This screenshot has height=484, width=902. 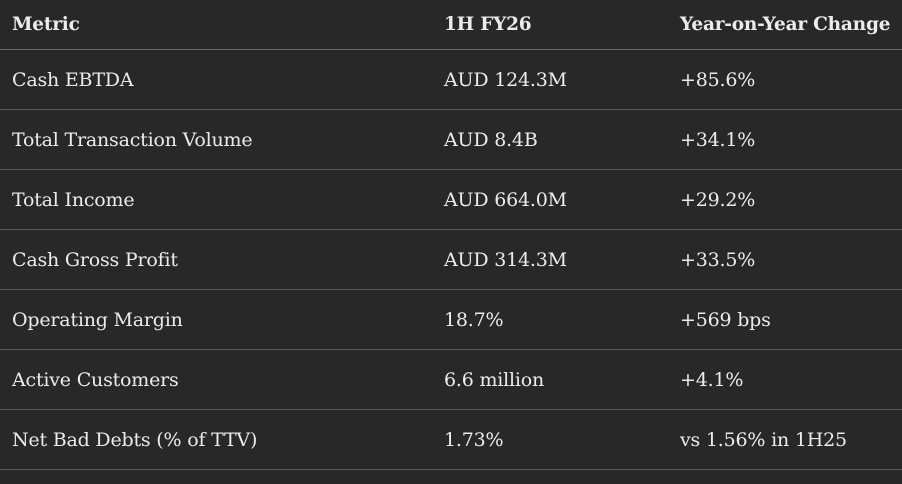 What do you see at coordinates (474, 439) in the screenshot?
I see `value-cell: 1.73%` at bounding box center [474, 439].